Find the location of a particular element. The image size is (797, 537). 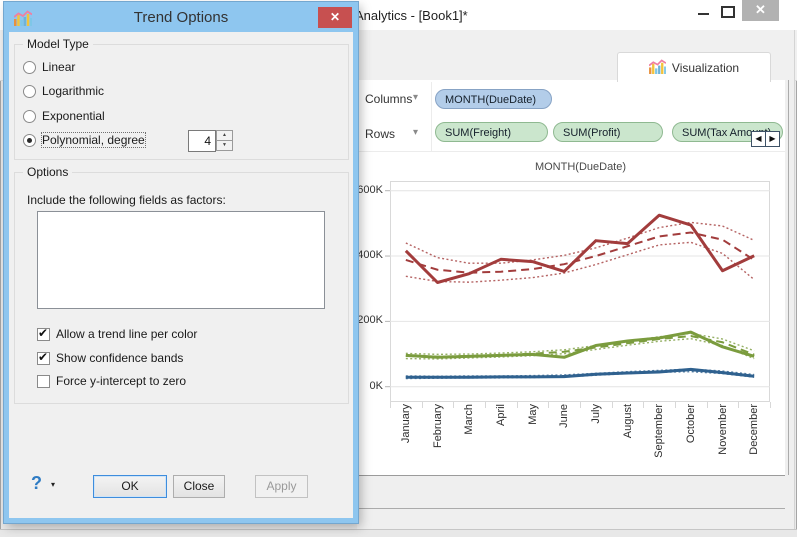

blue-series-line is located at coordinates (580, 373).